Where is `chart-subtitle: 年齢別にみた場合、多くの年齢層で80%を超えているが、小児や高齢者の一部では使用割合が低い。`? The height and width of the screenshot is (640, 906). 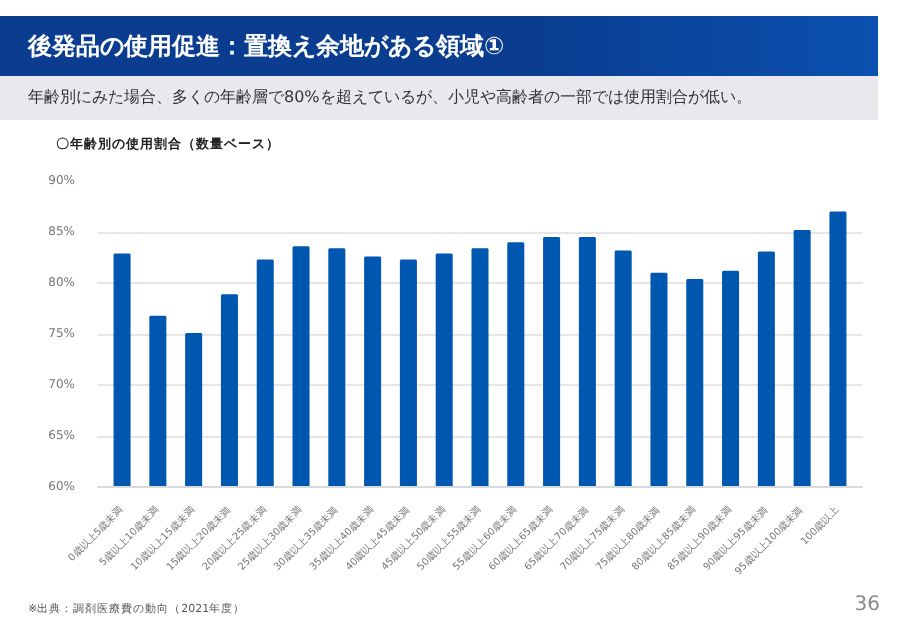 chart-subtitle: 年齢別にみた場合、多くの年齢層で80%を超えているが、小児や高齢者の一部では使用割合が低い。 is located at coordinates (439, 98).